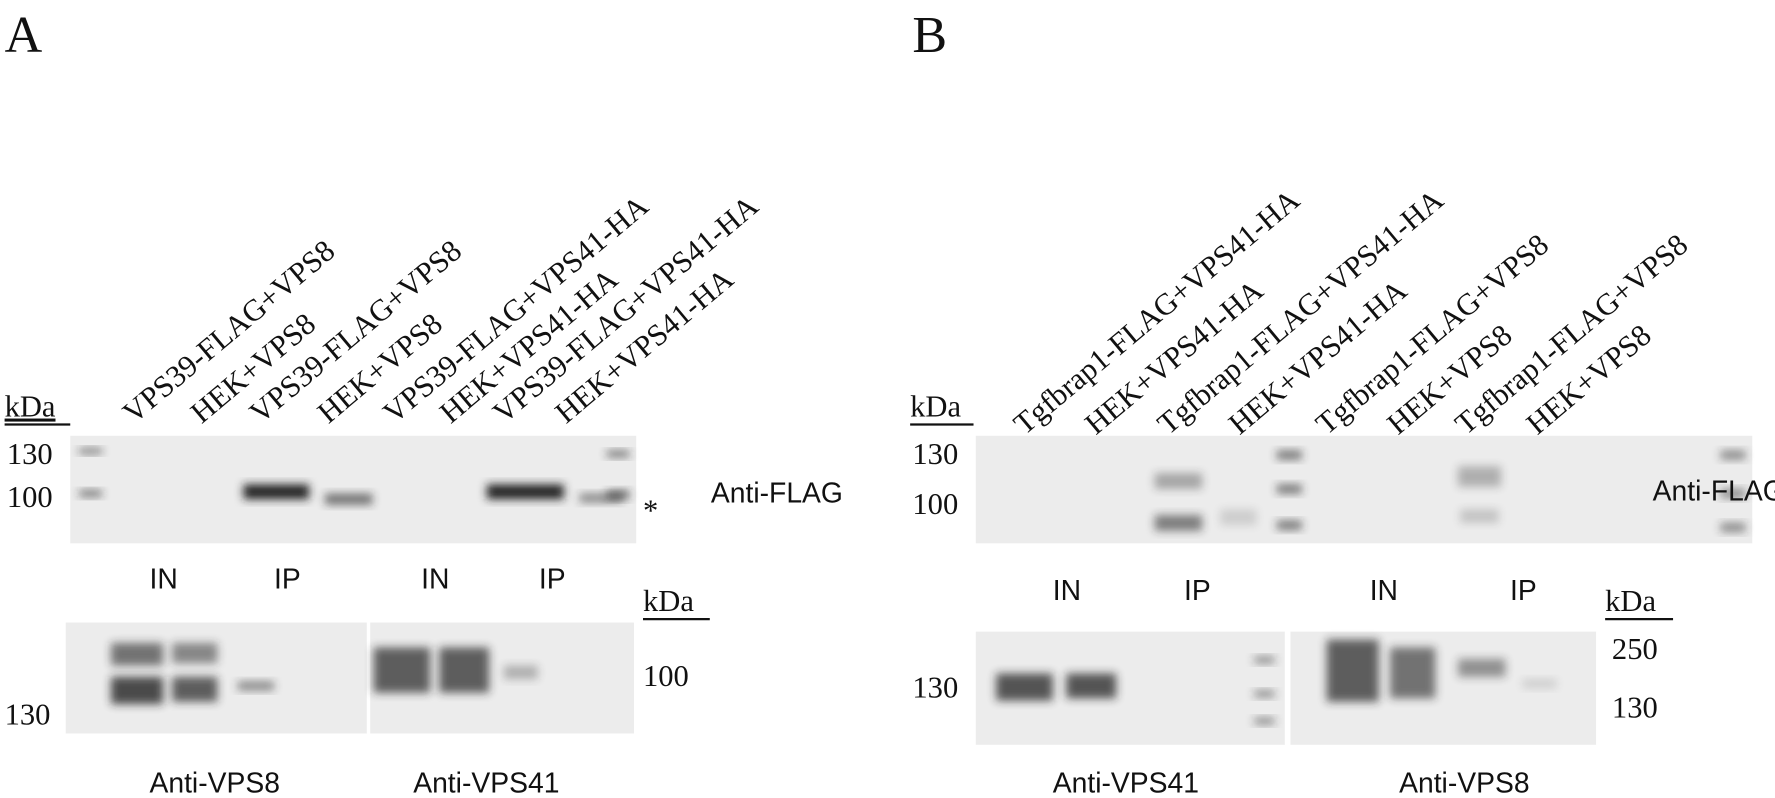 This screenshot has height=798, width=1775. What do you see at coordinates (929, 35) in the screenshot?
I see `panel-label: B` at bounding box center [929, 35].